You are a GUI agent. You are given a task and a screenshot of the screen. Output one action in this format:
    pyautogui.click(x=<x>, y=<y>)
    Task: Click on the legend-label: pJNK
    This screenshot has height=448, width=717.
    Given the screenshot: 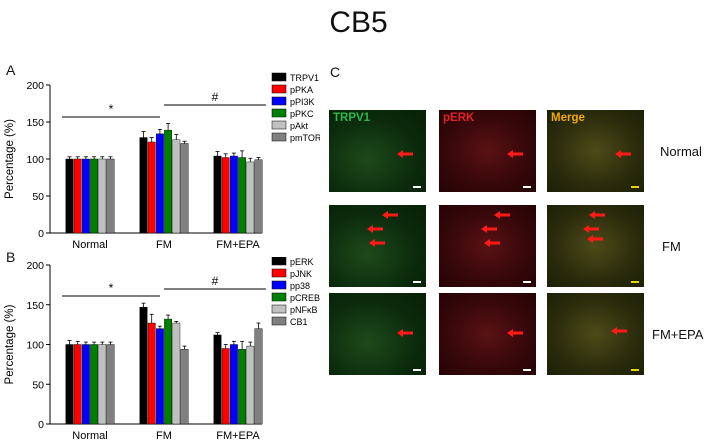 What is the action you would take?
    pyautogui.click(x=301, y=274)
    